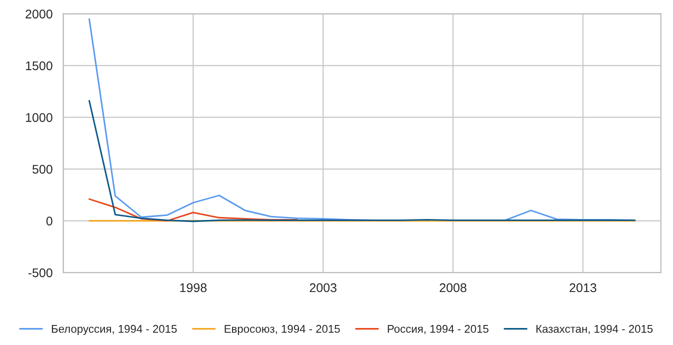  I want to click on y-tick-label: -500, so click(40, 273).